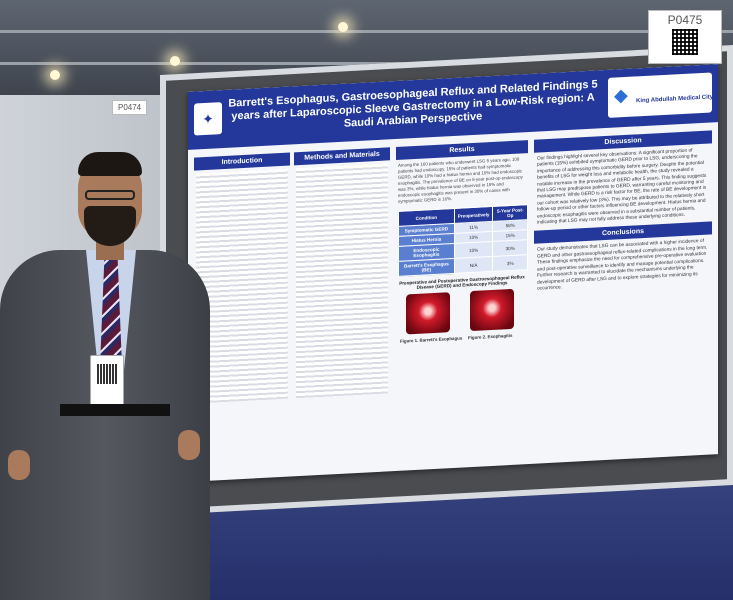 This screenshot has height=600, width=733. I want to click on methods-column: Methods and Materials, so click(342, 274).